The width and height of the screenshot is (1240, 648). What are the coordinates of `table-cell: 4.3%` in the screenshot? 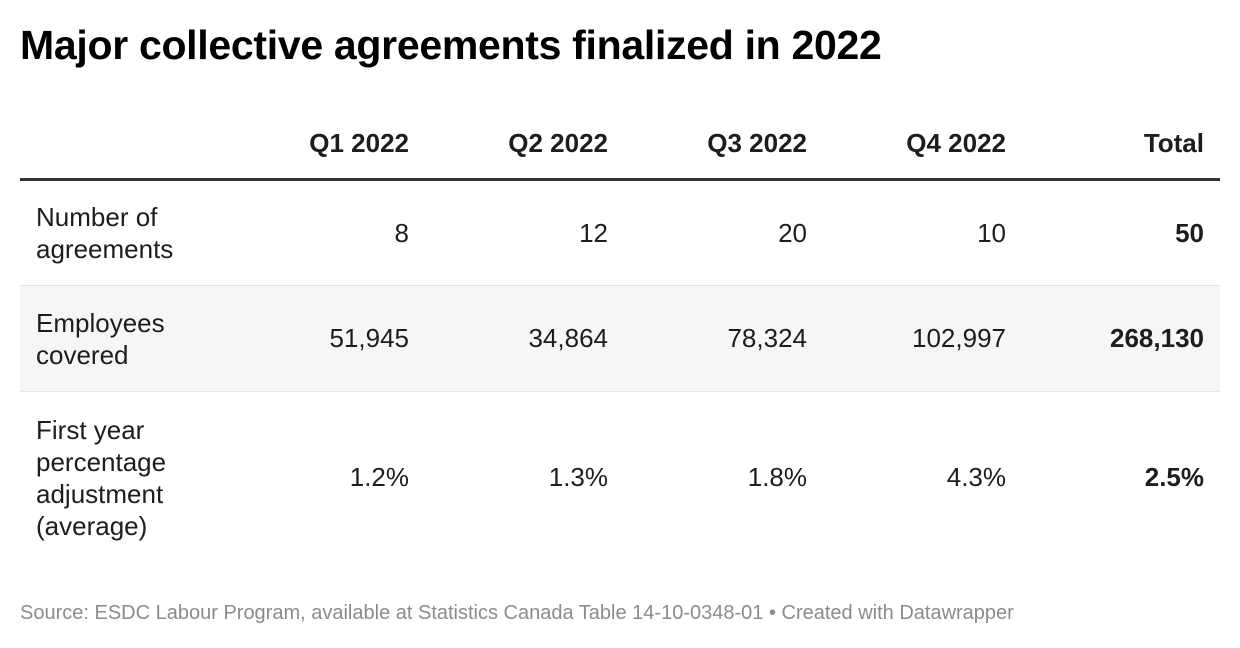 It's located at (976, 477).